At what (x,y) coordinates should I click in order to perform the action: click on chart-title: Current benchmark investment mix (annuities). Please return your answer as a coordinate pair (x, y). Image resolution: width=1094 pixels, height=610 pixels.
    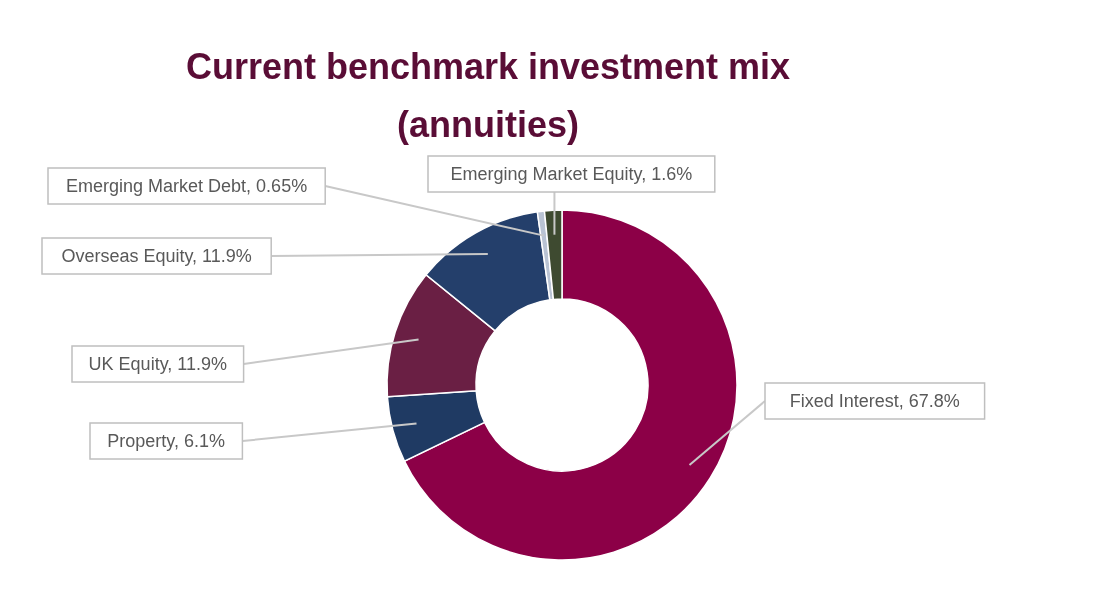
    Looking at the image, I should click on (488, 96).